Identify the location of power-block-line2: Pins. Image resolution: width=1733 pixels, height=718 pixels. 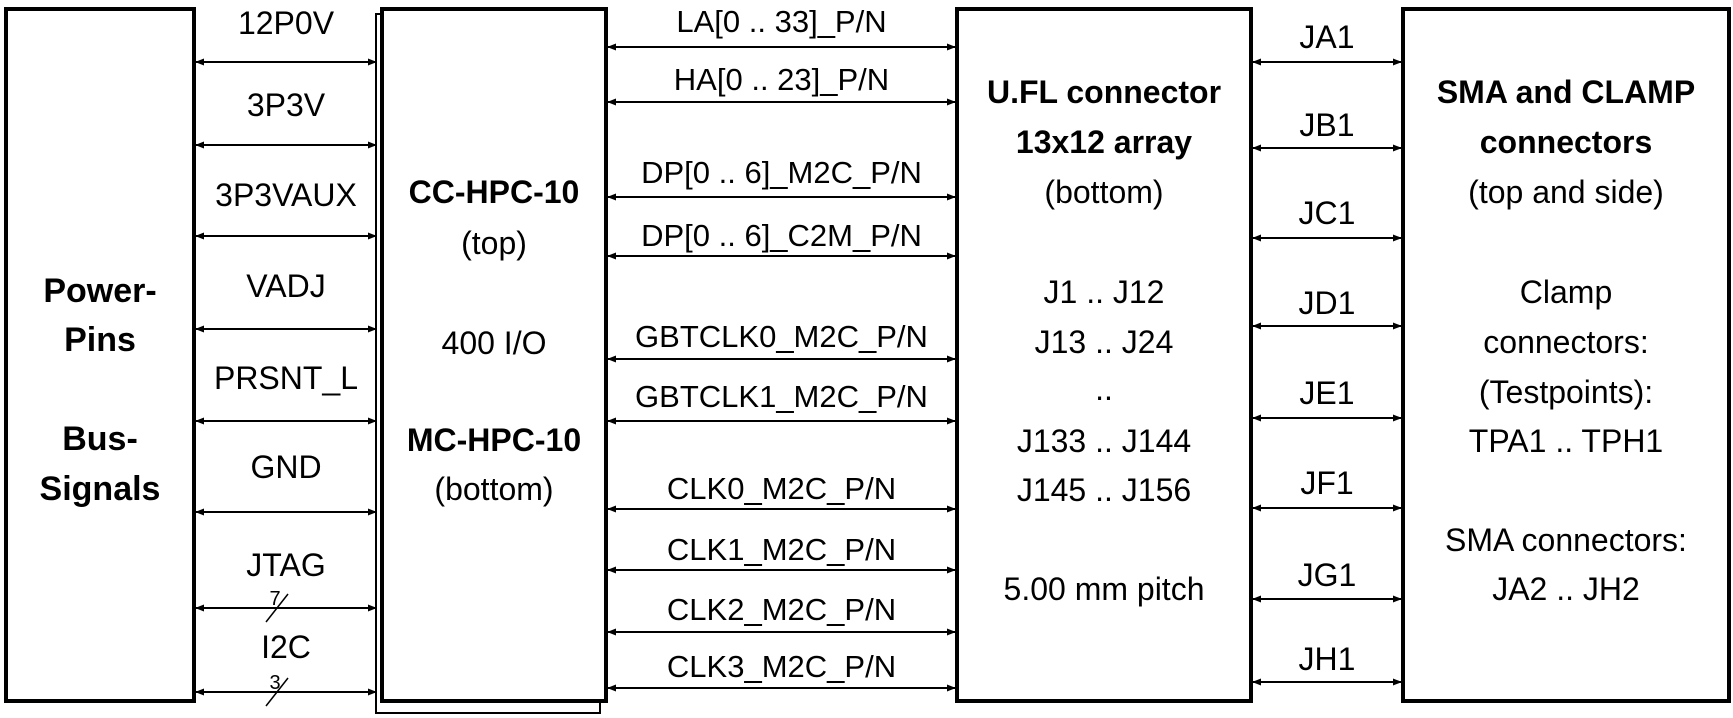
(100, 340).